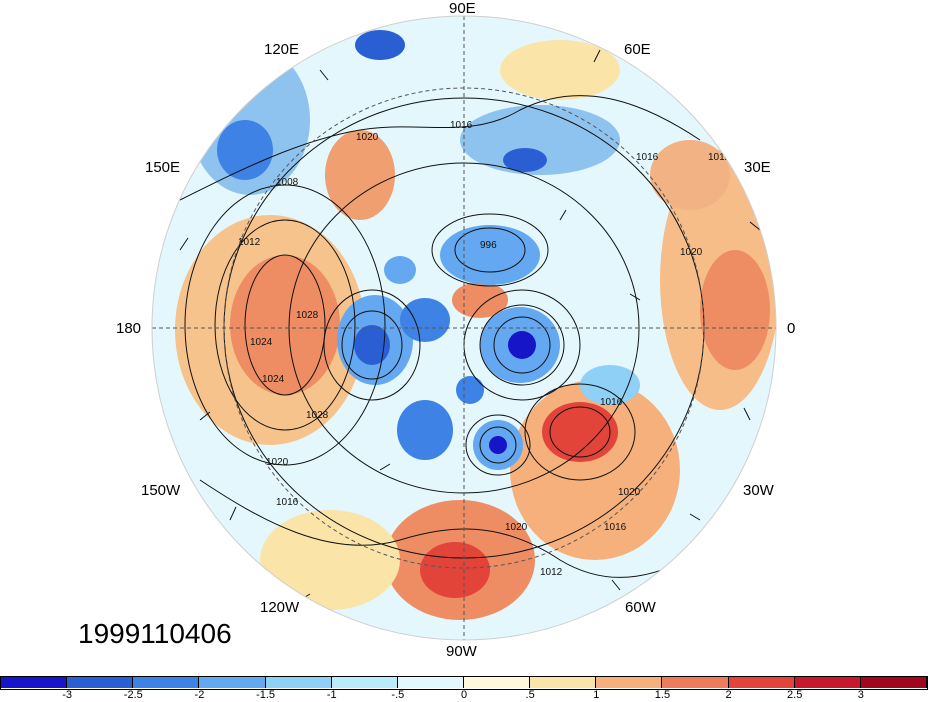 The height and width of the screenshot is (702, 928). Describe the element at coordinates (266, 695) in the screenshot. I see `colorbar-tick-label: -1.5` at that location.